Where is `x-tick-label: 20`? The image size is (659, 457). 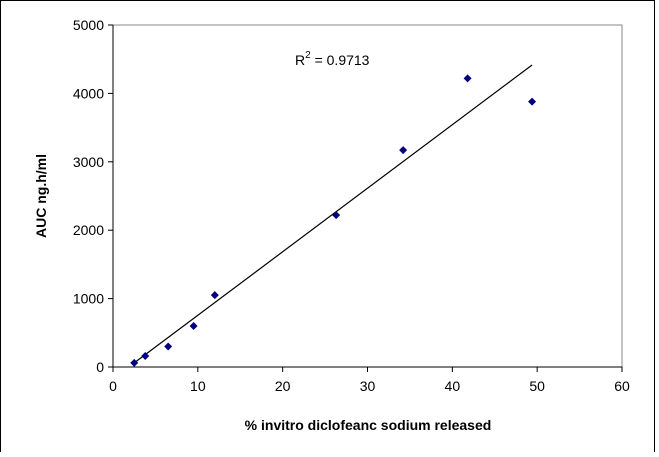 x-tick-label: 20 is located at coordinates (283, 386).